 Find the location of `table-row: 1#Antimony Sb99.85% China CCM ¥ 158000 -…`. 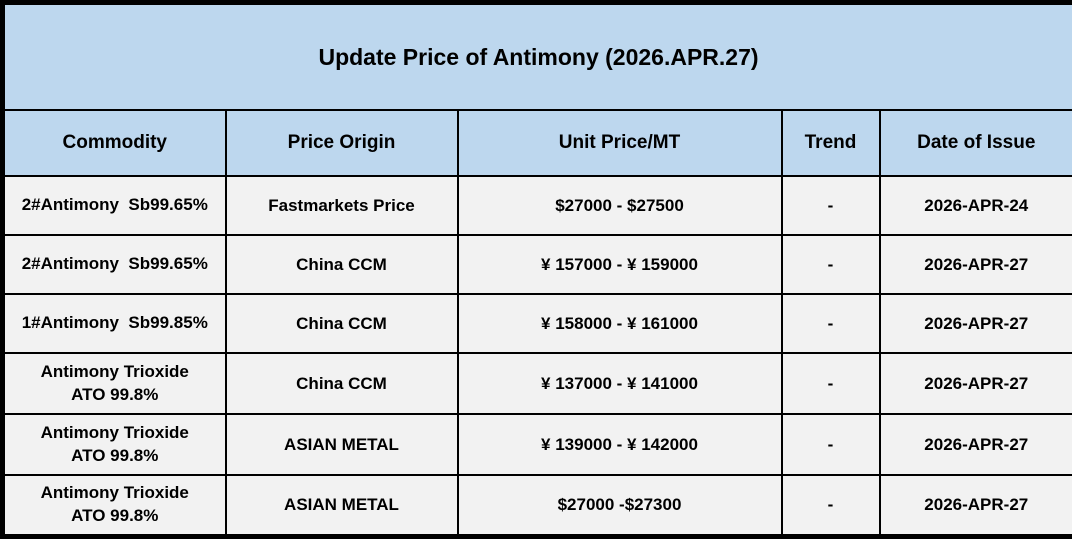

table-row: 1#Antimony Sb99.85% China CCM ¥ 158000 -… is located at coordinates (536, 324).